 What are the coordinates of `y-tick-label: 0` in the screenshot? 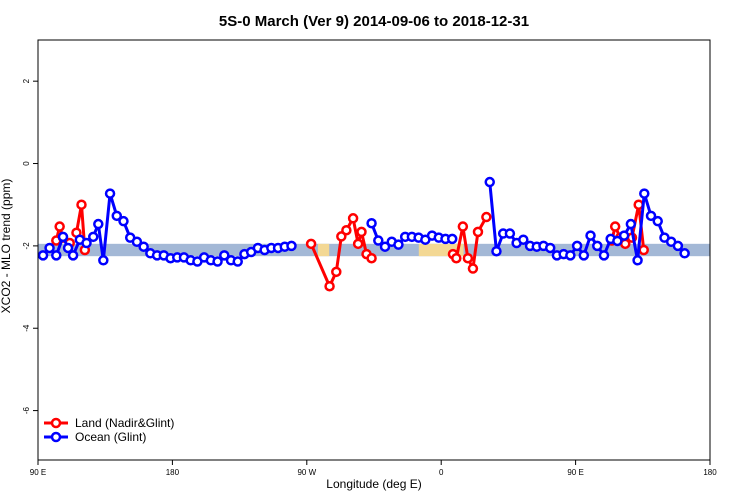 It's located at (26, 163).